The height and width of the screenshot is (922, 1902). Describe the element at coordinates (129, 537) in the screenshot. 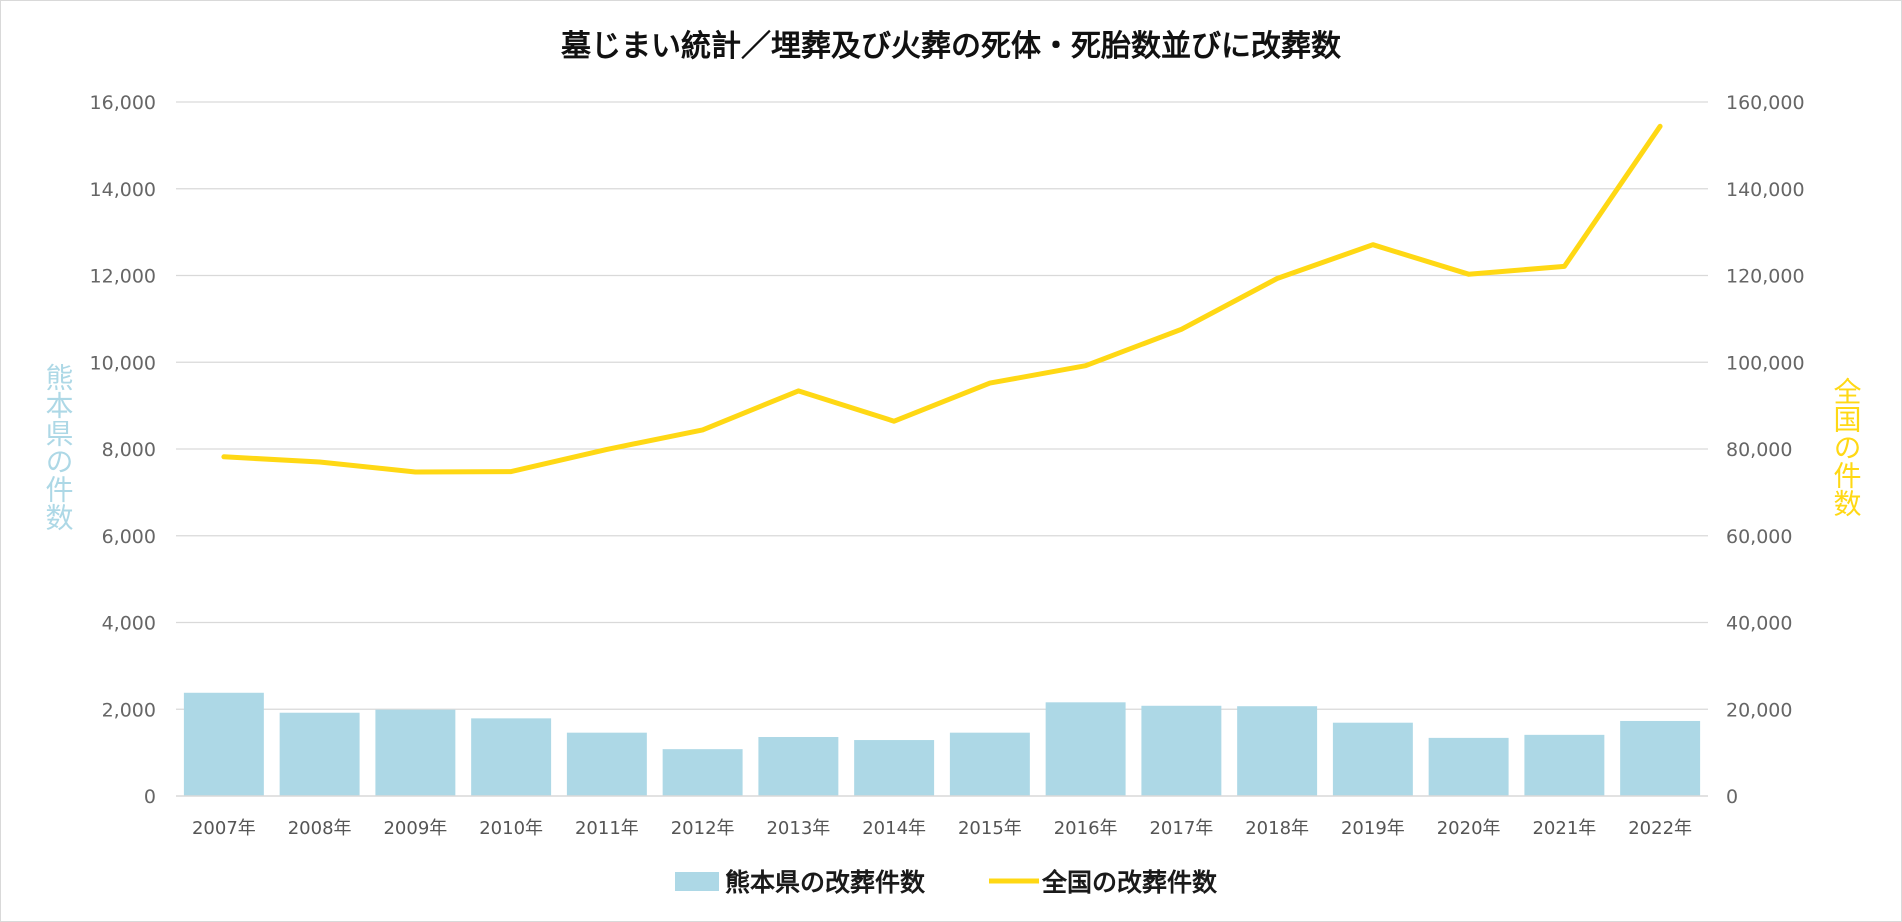

I see `left-tick-label: 6,000` at that location.